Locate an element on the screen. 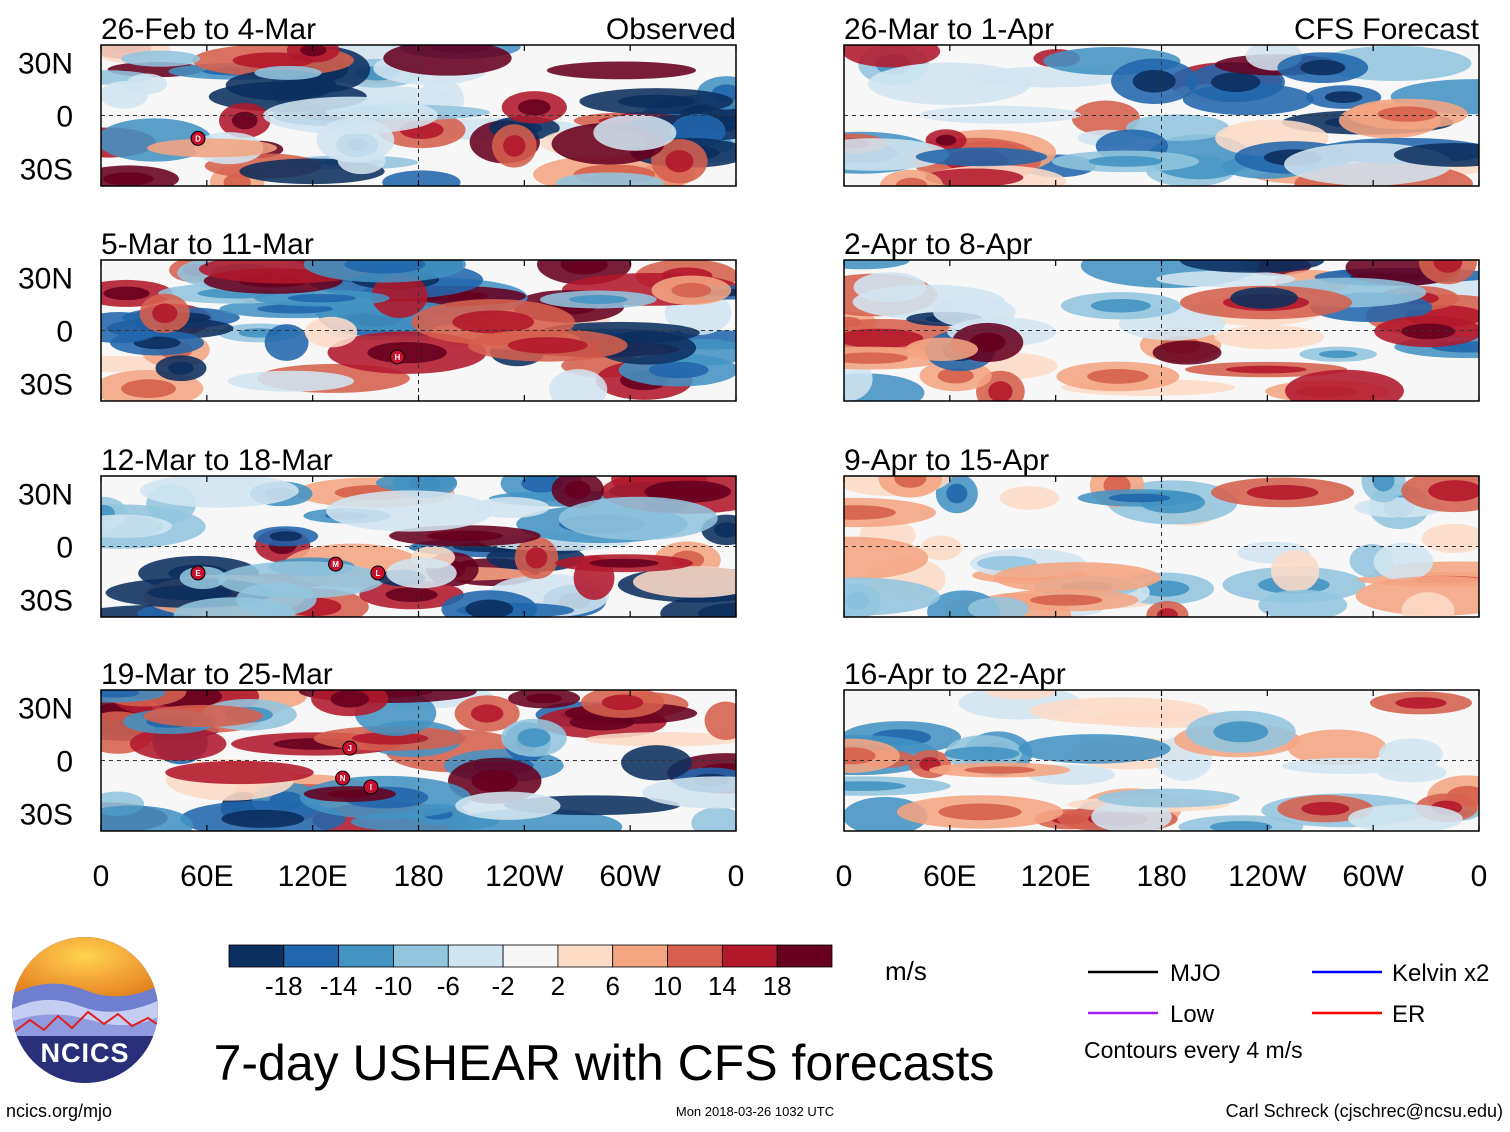 This screenshot has width=1510, height=1132. map-panel: H 5-Mar to 11-Mar 30N 0 30S is located at coordinates (377, 315).